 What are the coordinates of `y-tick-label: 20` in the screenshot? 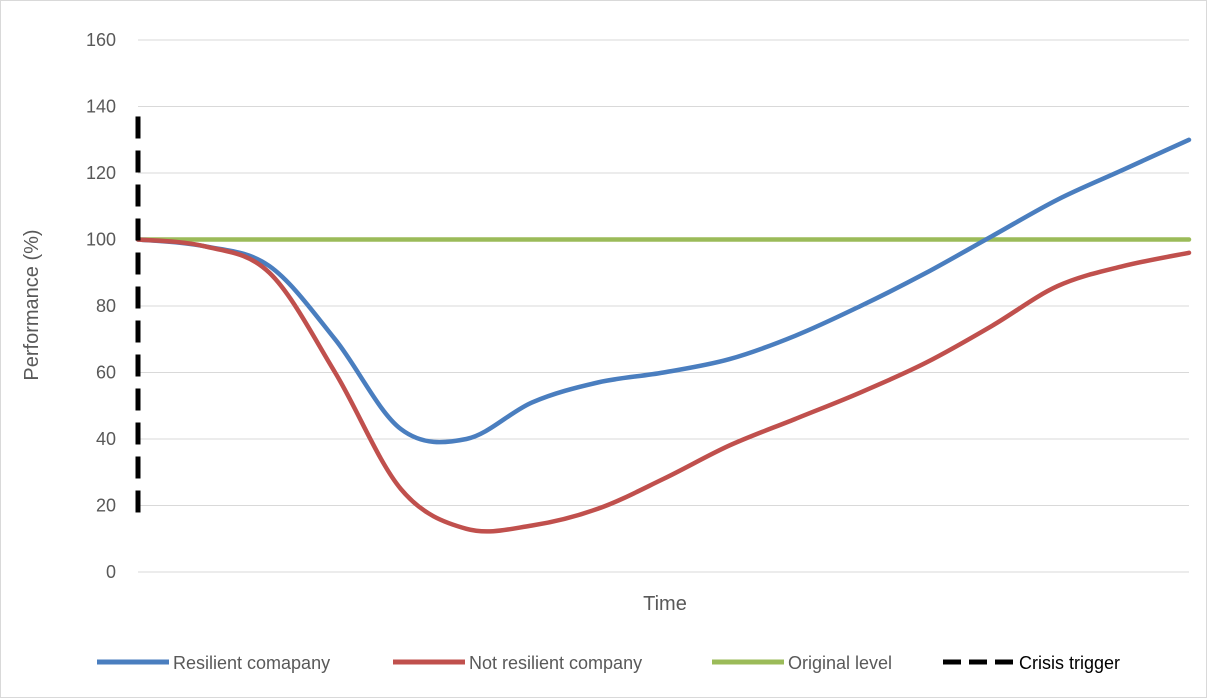 It's located at (106, 506).